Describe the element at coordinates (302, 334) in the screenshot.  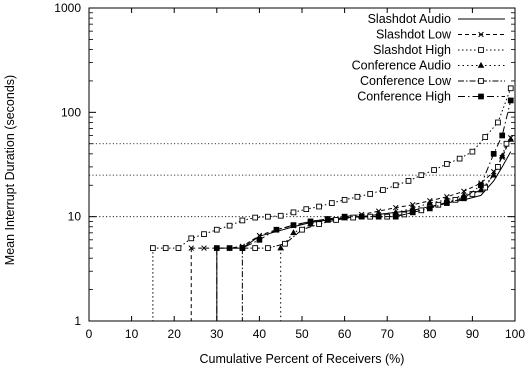
I see `x-tick-label: 50` at that location.